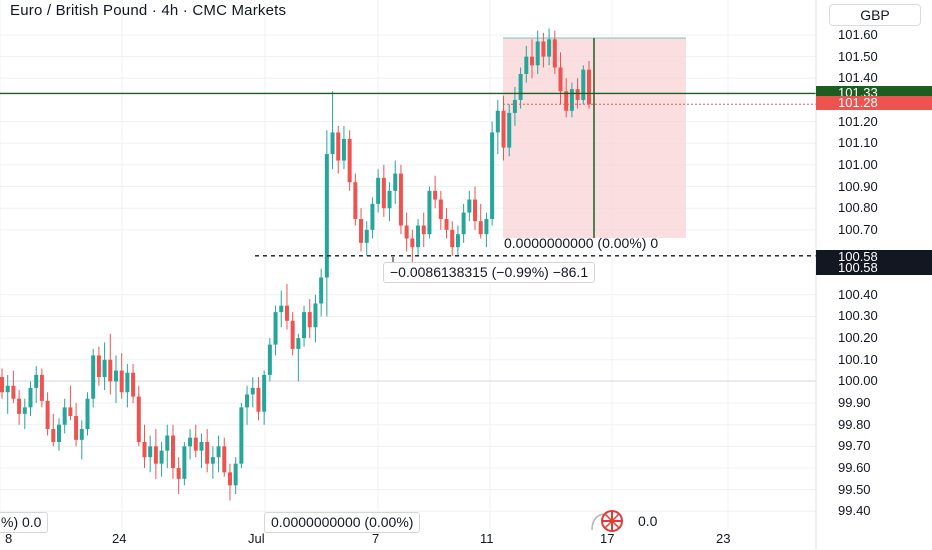  I want to click on price-tick: 101.40, so click(858, 78).